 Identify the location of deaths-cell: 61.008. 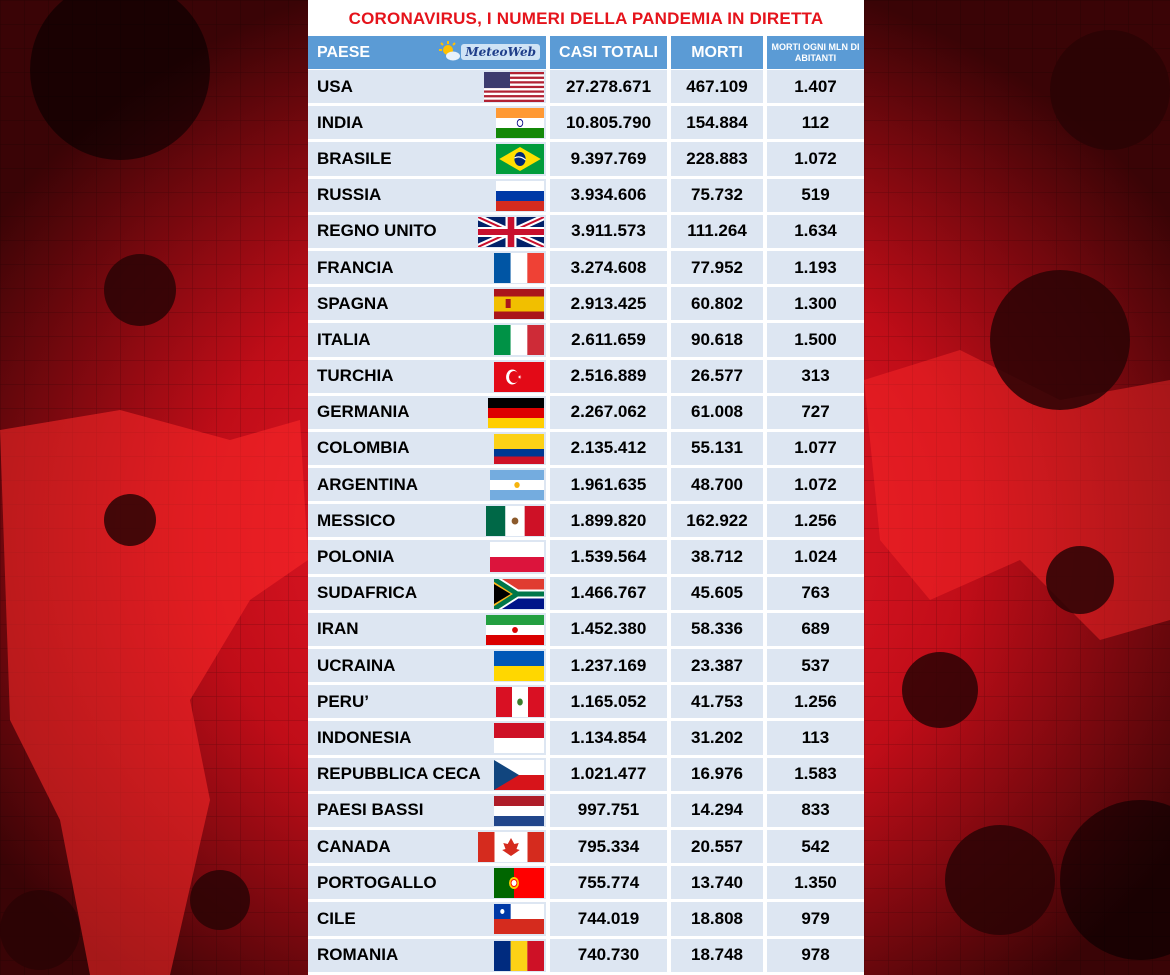
(717, 412).